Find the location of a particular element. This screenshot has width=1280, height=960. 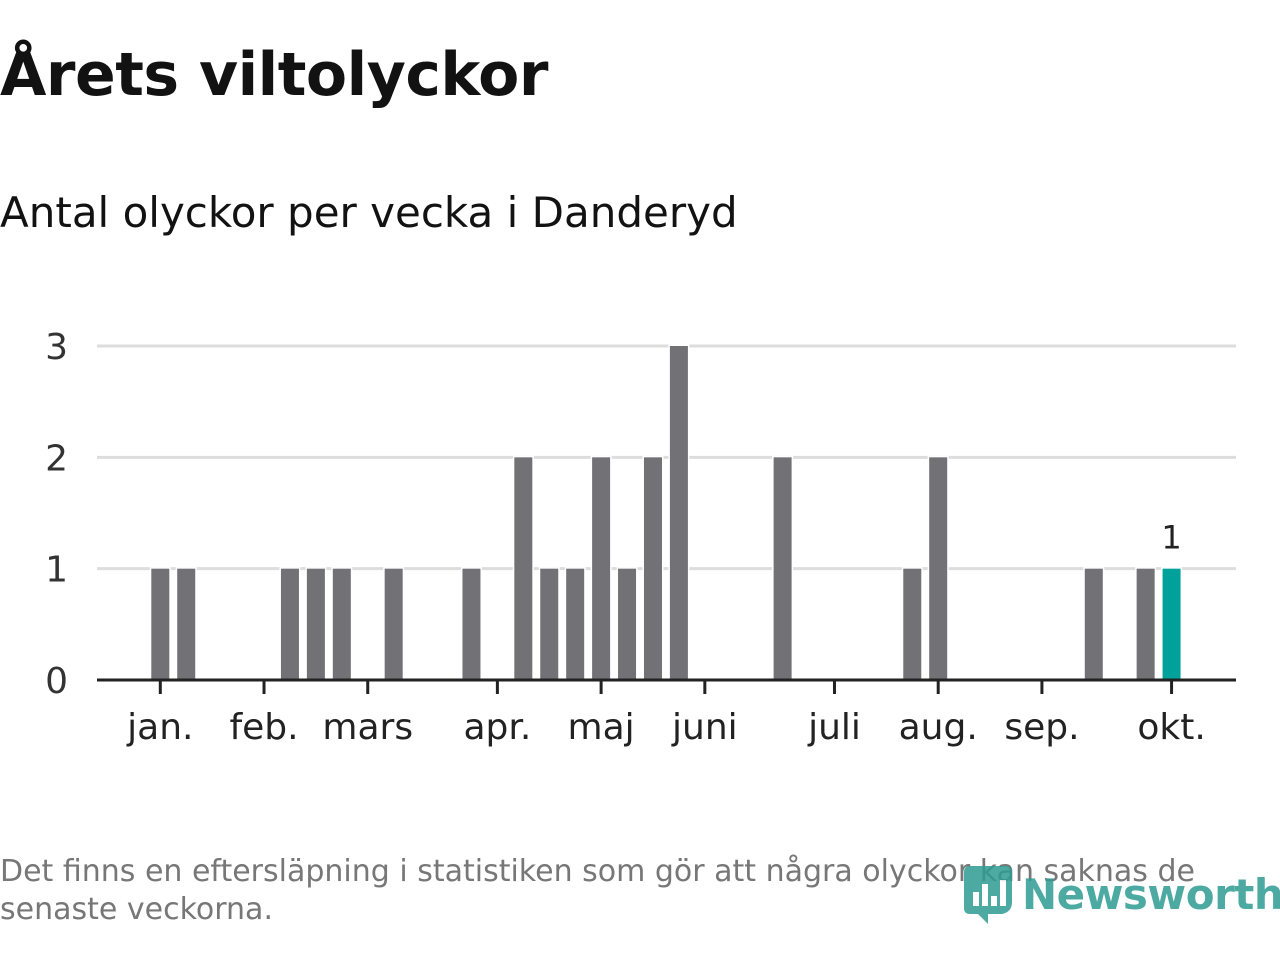

y-tick-label-3: 3 is located at coordinates (56, 347).